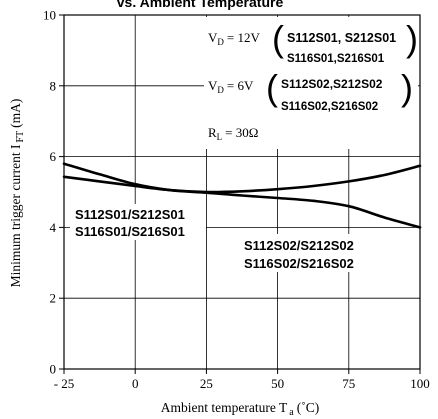 The height and width of the screenshot is (419, 438). Describe the element at coordinates (15, 113) in the screenshot. I see `y-axis-label-unit: (mA)` at that location.